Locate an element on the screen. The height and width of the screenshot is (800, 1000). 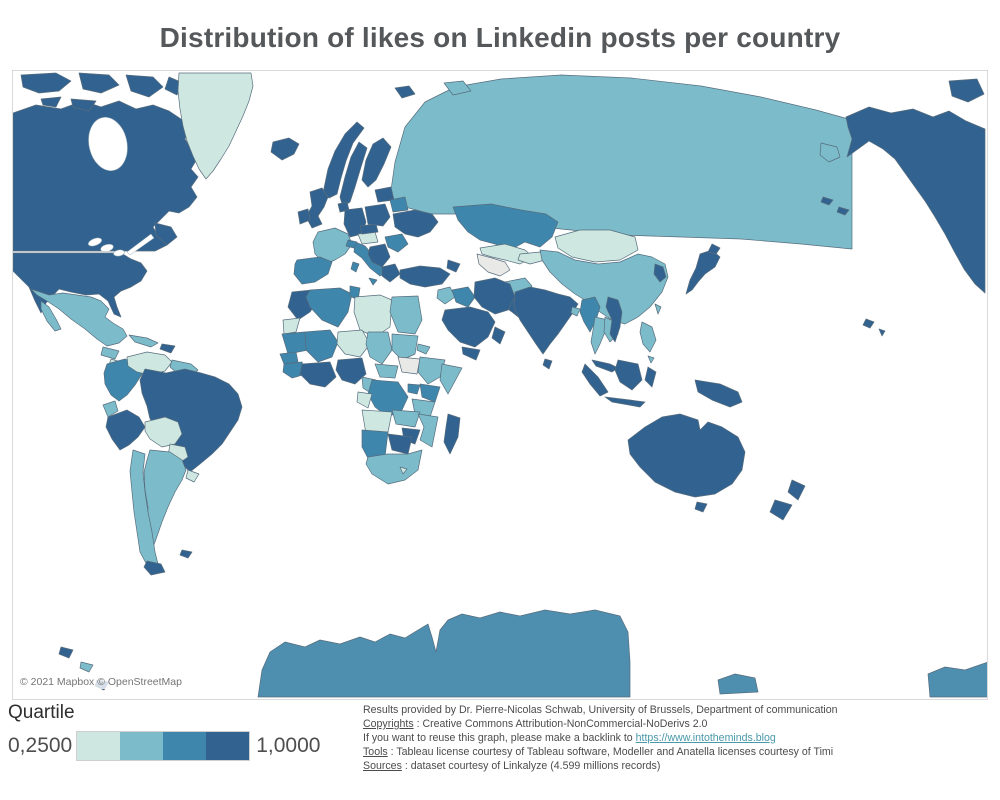
country-switzerland is located at coordinates (351, 244).